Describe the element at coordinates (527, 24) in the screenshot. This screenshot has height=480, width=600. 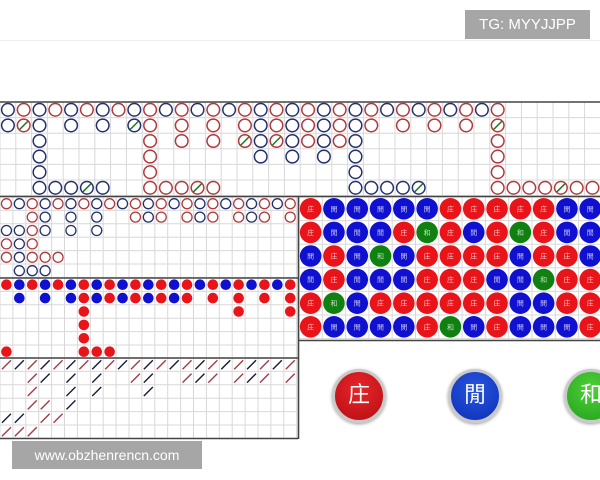
I see `tg-badge: TG: MYYJJPP` at that location.